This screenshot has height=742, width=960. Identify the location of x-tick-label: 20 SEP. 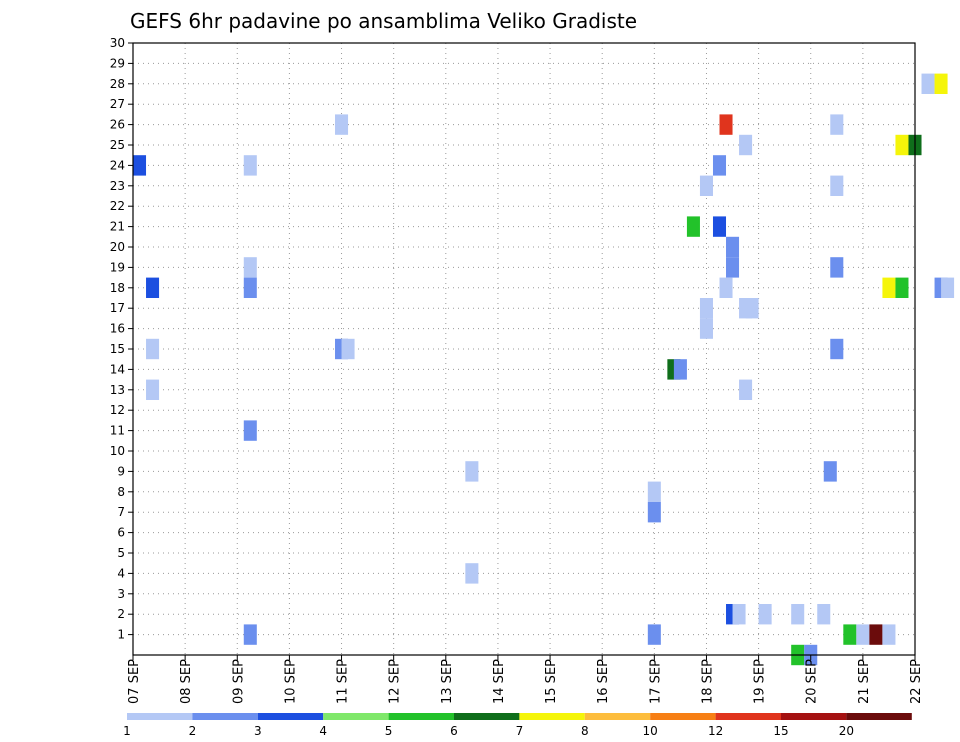
(812, 681).